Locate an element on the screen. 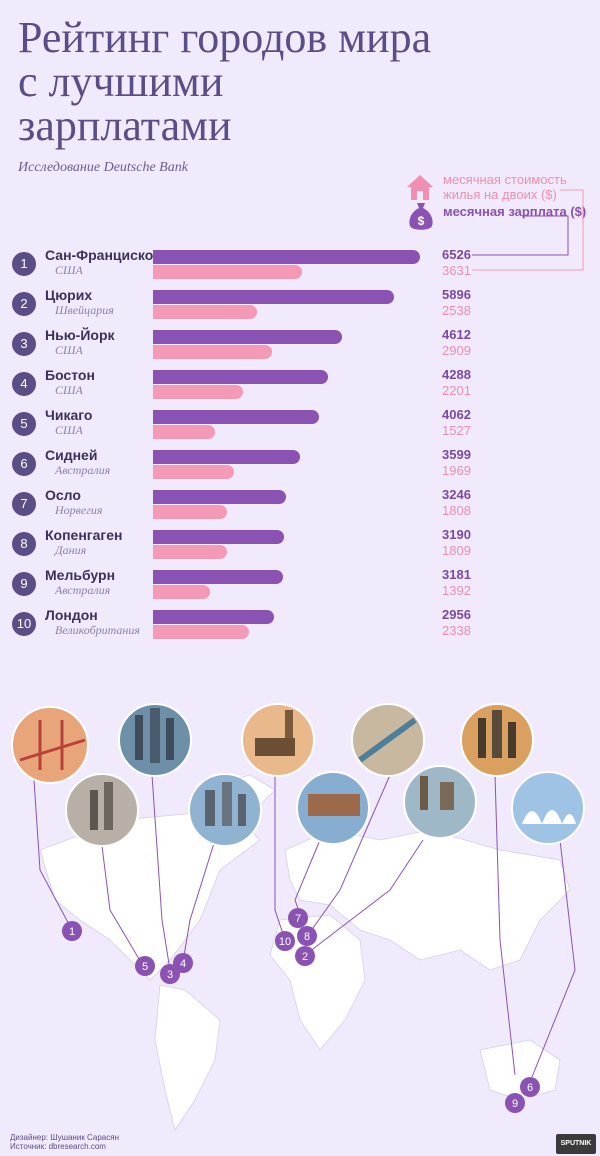 The image size is (600, 1156). rank-badge: 5 is located at coordinates (24, 424).